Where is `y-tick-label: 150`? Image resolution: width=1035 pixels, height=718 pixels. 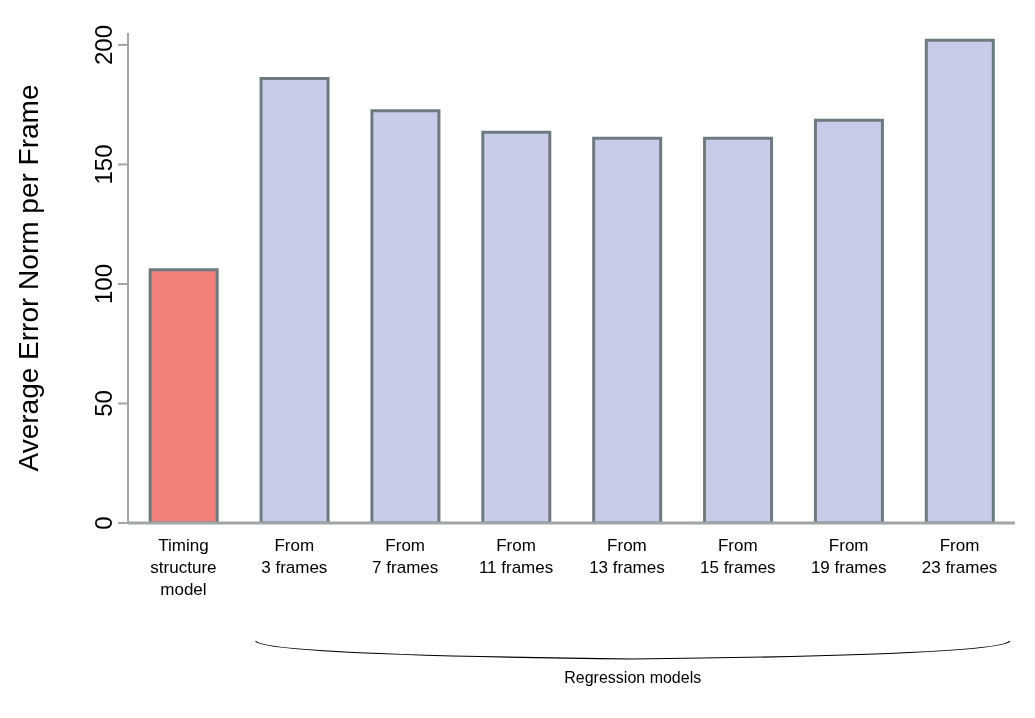
y-tick-label: 150 is located at coordinates (103, 164).